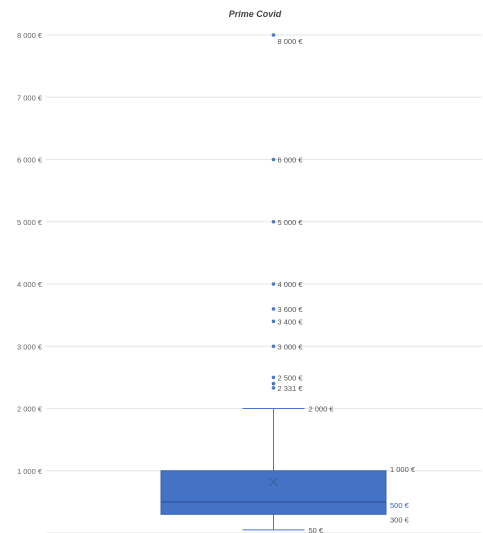 Image resolution: width=483 pixels, height=533 pixels. Describe the element at coordinates (403, 469) in the screenshot. I see `box-data-label: 1 000 €` at that location.